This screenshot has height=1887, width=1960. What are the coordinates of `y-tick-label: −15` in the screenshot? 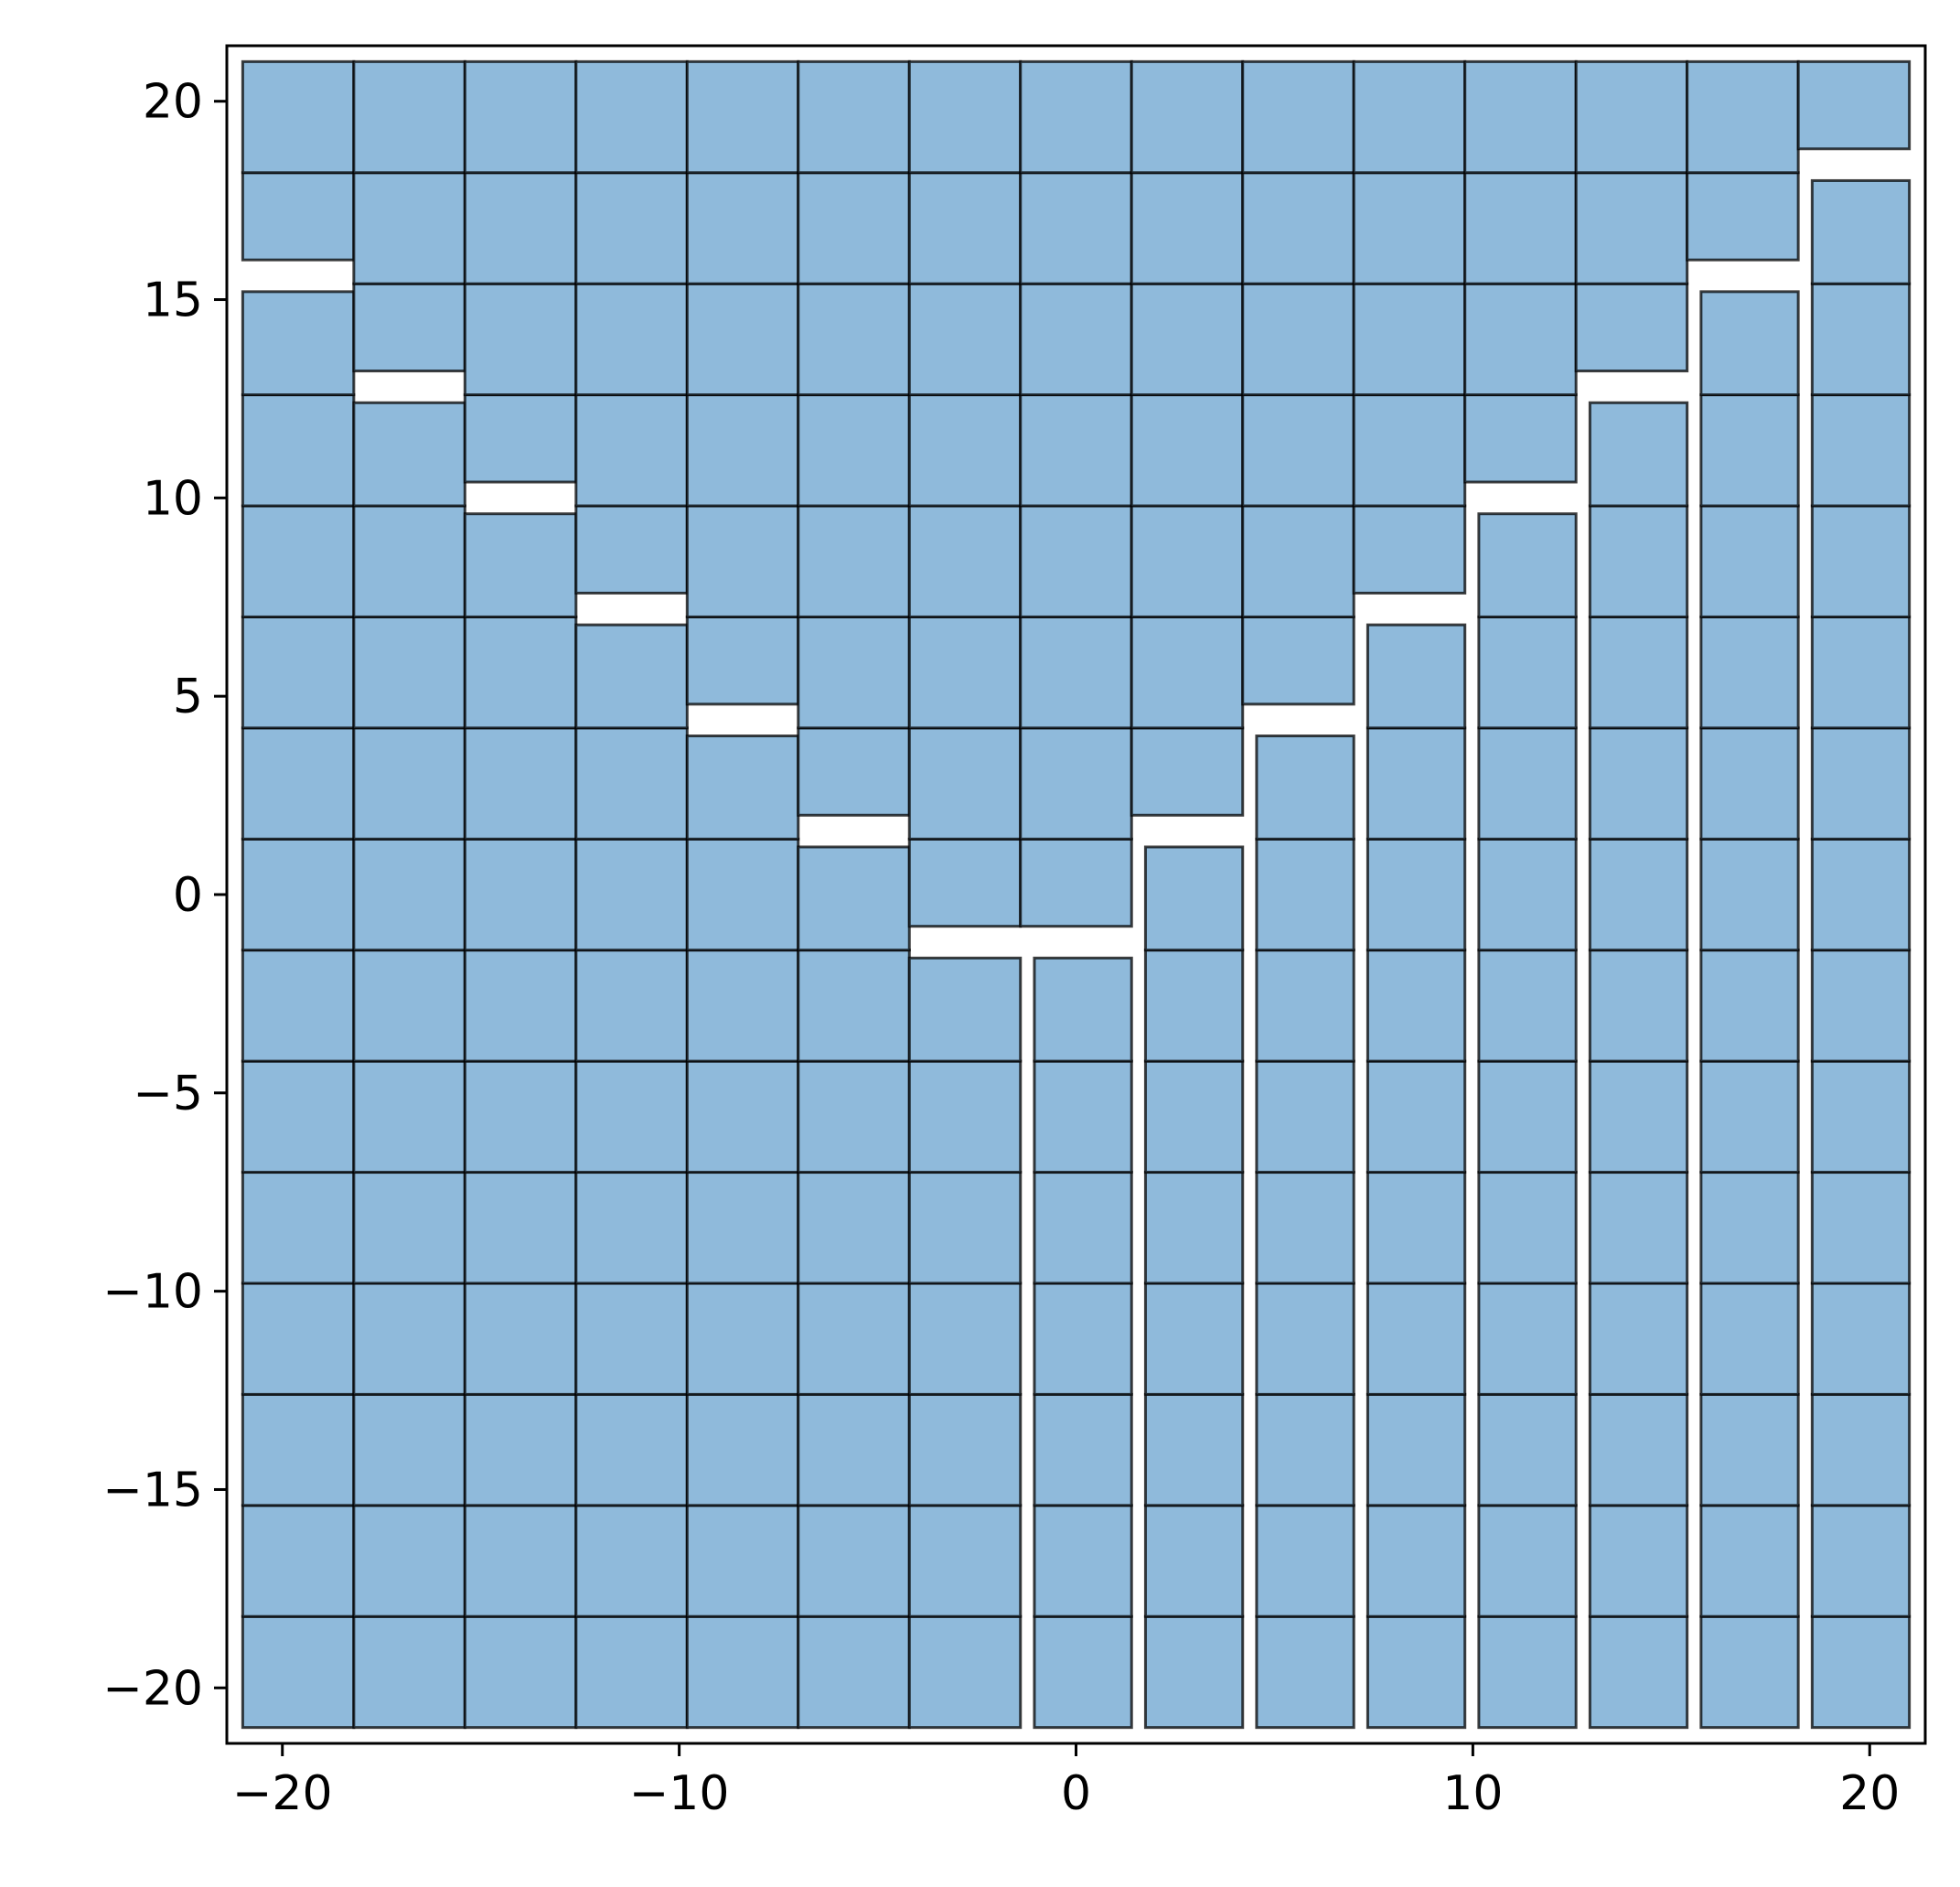 It's located at (152, 1490).